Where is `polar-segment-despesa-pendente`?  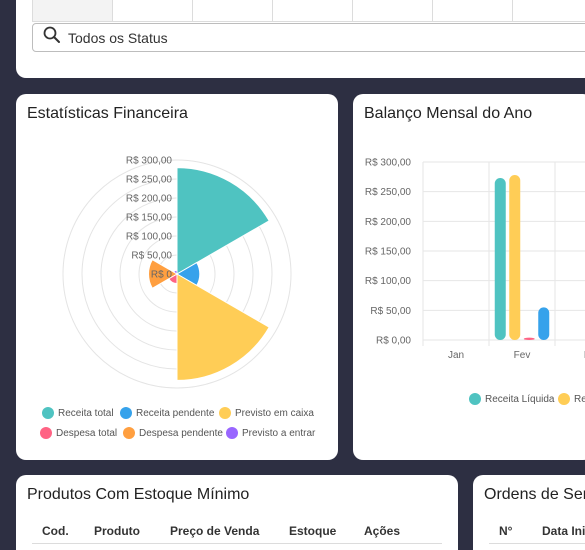
polar-segment-despesa-pendente is located at coordinates (163, 274).